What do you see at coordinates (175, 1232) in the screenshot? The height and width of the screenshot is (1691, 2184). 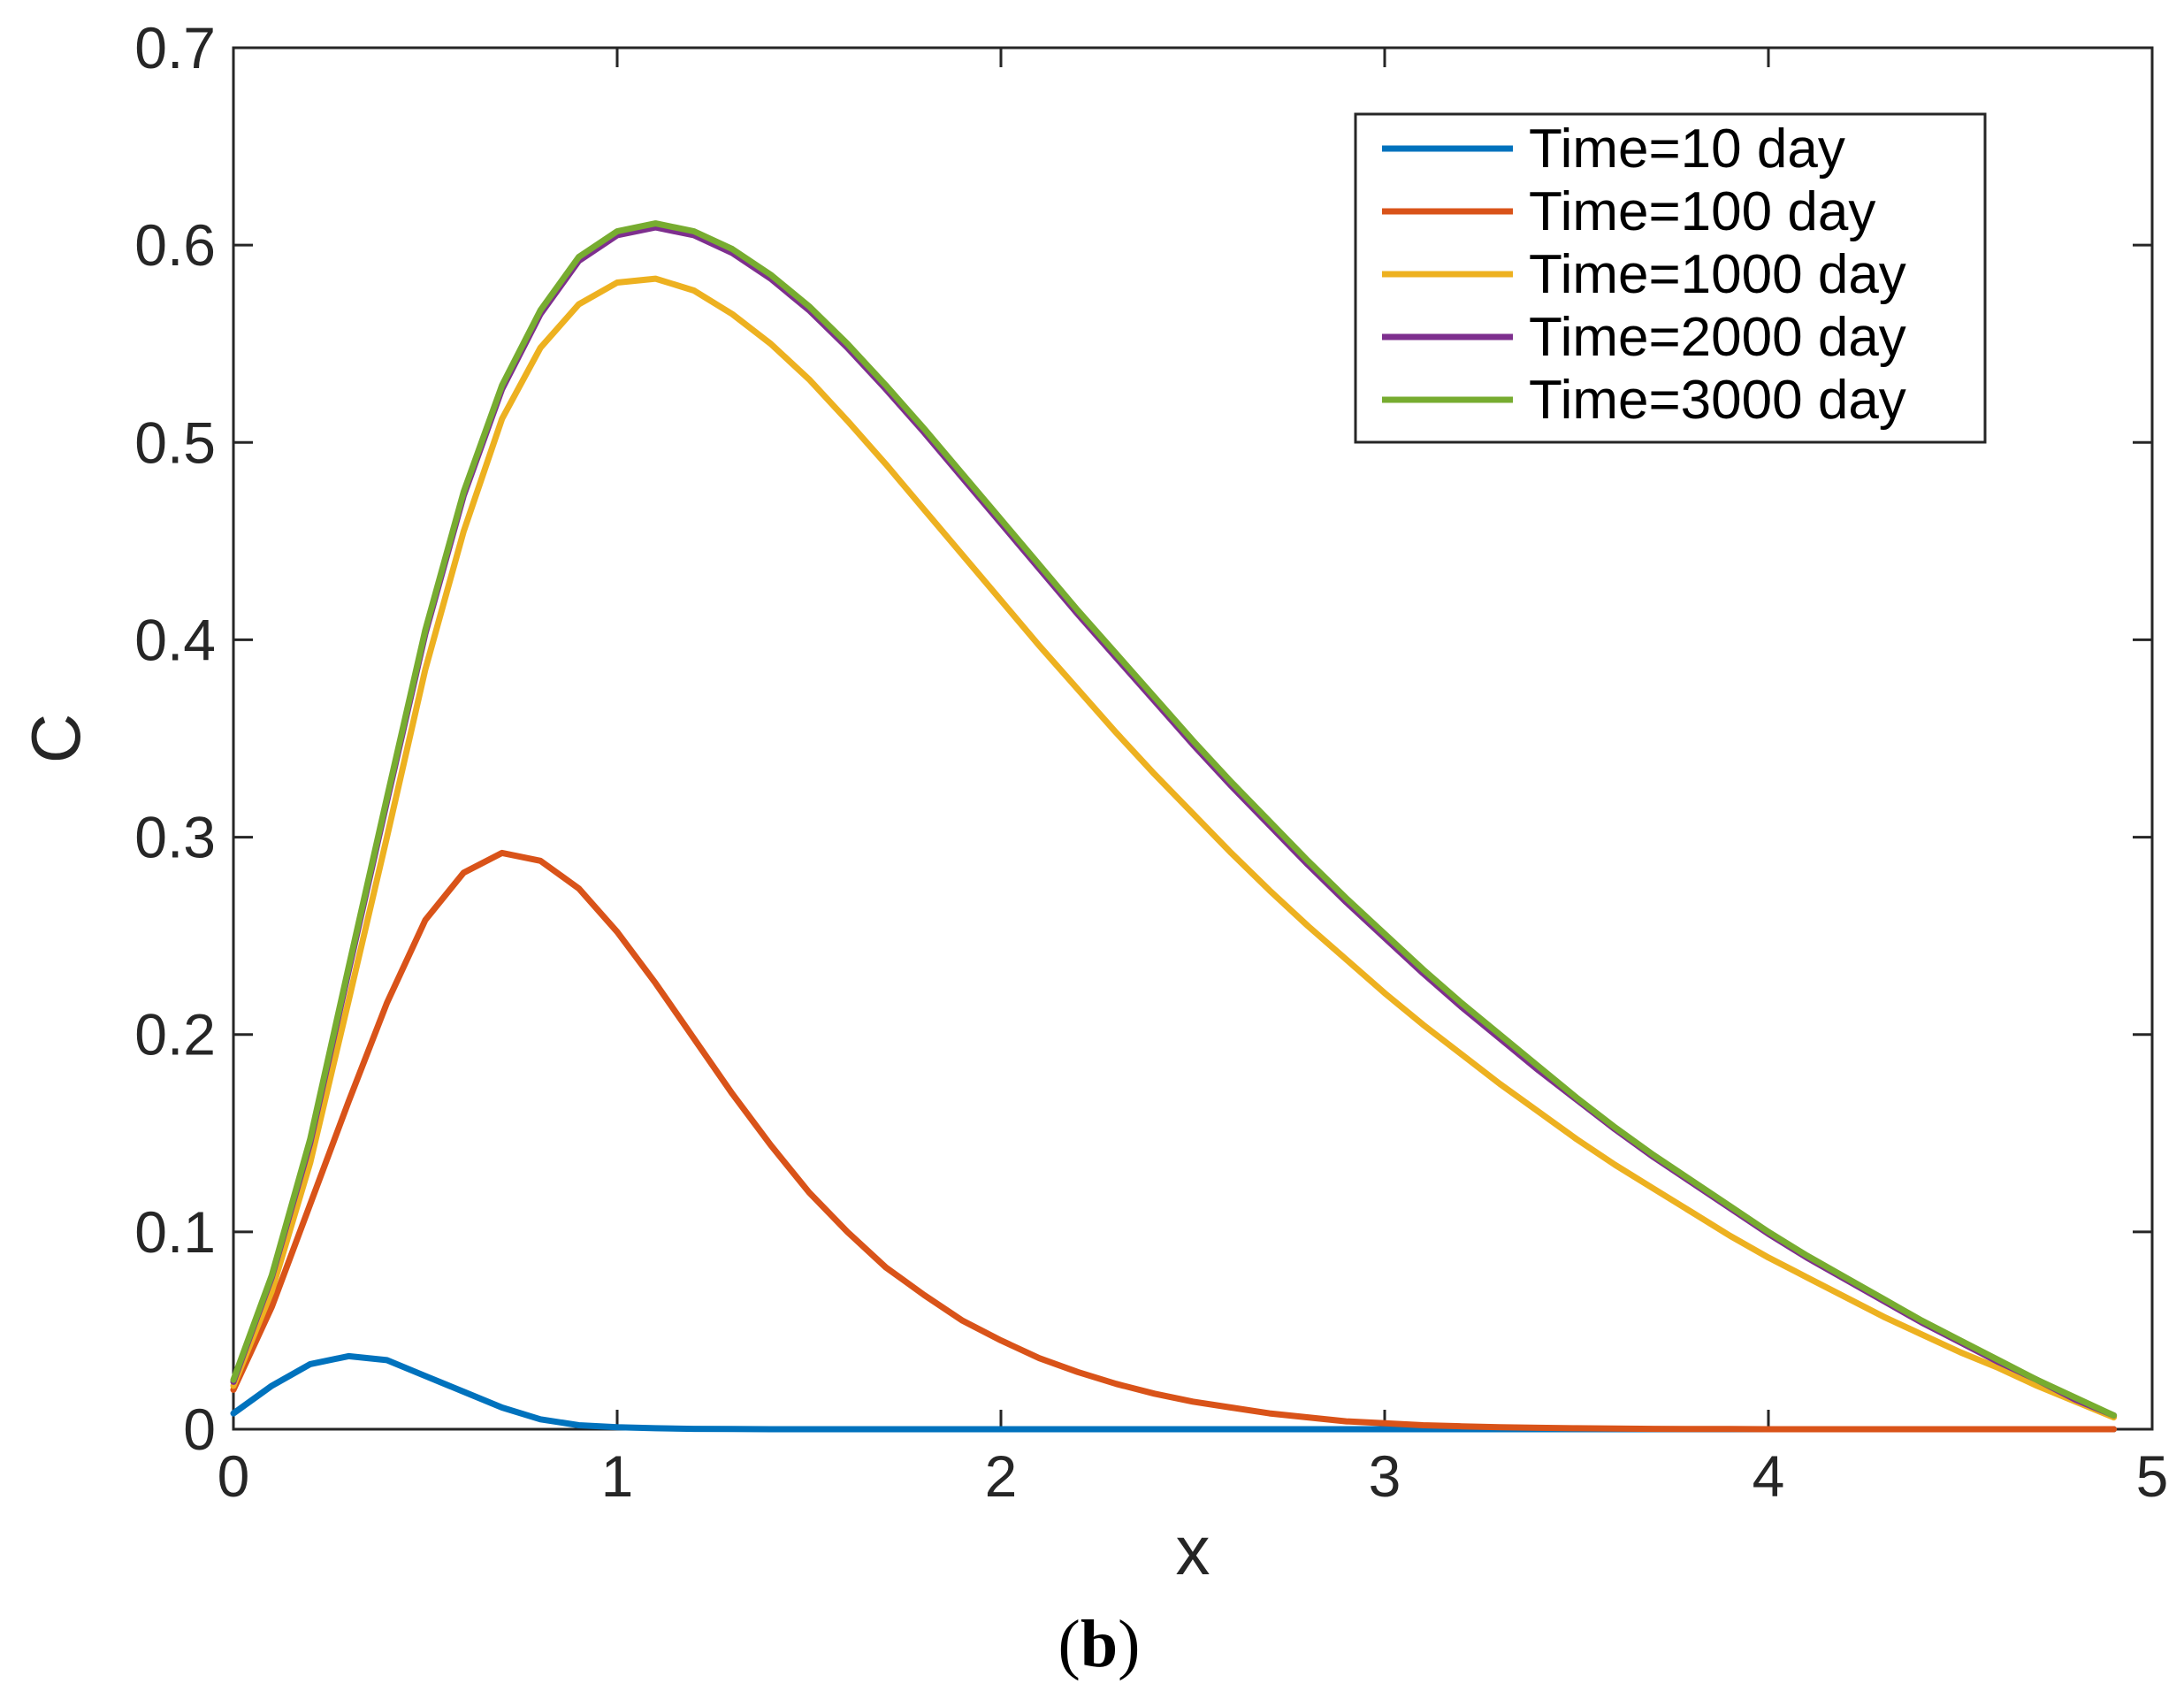 I see `y-tick-label: 0.1` at bounding box center [175, 1232].